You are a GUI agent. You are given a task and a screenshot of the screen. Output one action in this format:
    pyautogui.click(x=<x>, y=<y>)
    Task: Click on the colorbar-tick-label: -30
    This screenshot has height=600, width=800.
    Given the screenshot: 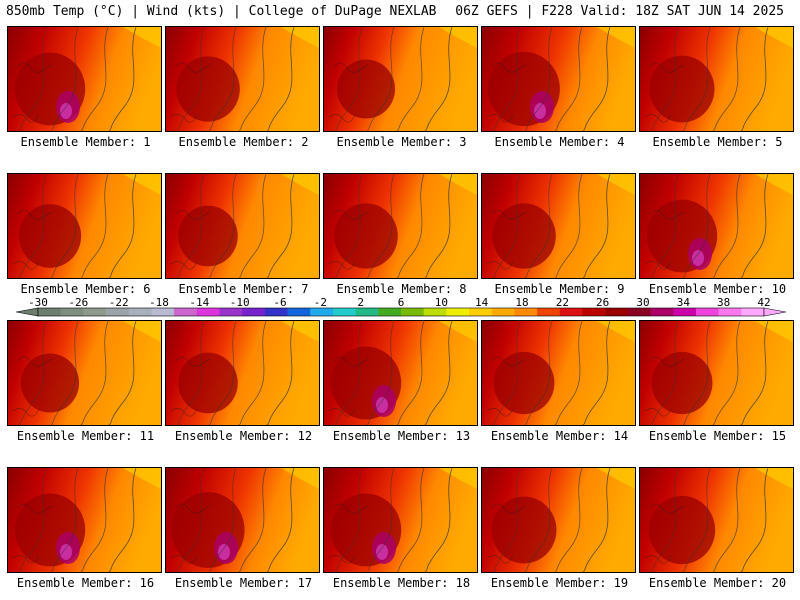 What is the action you would take?
    pyautogui.click(x=38, y=302)
    